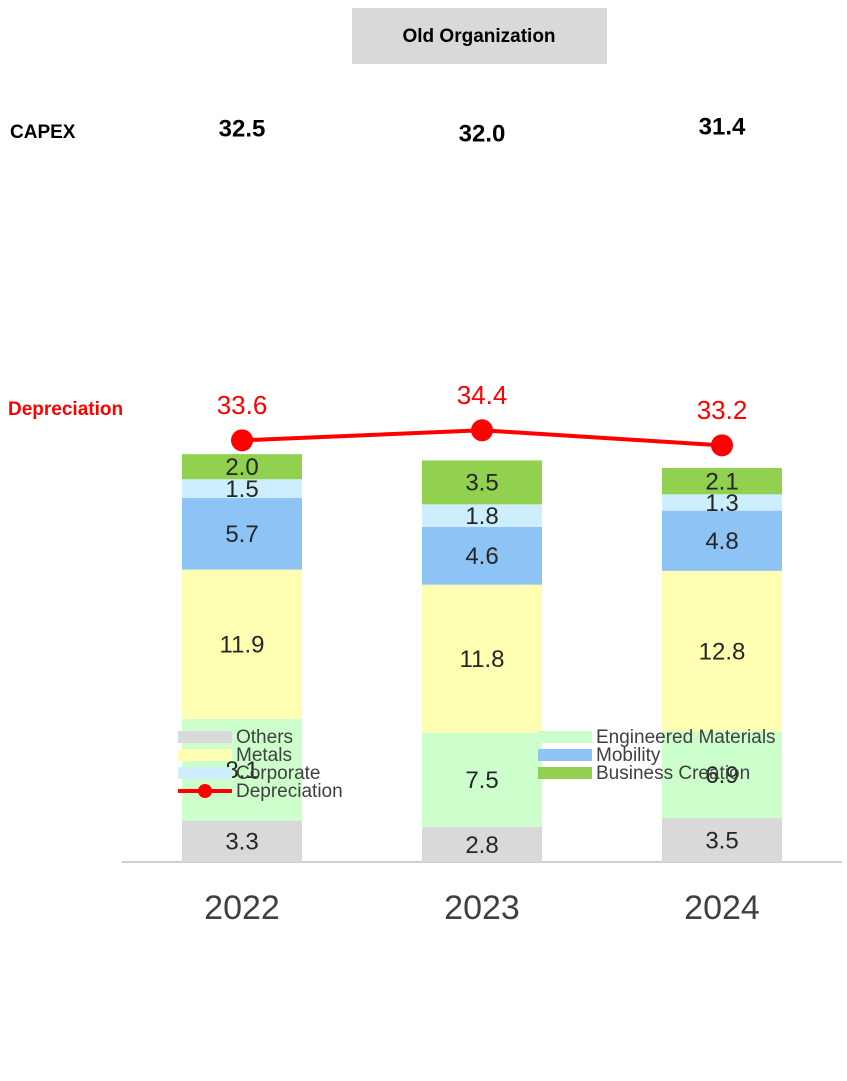 The image size is (847, 1081). What do you see at coordinates (242, 908) in the screenshot?
I see `x-tick-label: 2022` at bounding box center [242, 908].